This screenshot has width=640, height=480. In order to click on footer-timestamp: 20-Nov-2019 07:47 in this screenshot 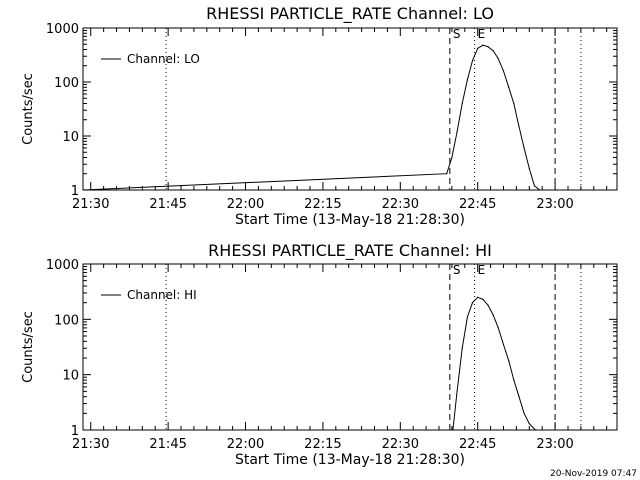, I will do `click(593, 474)`.